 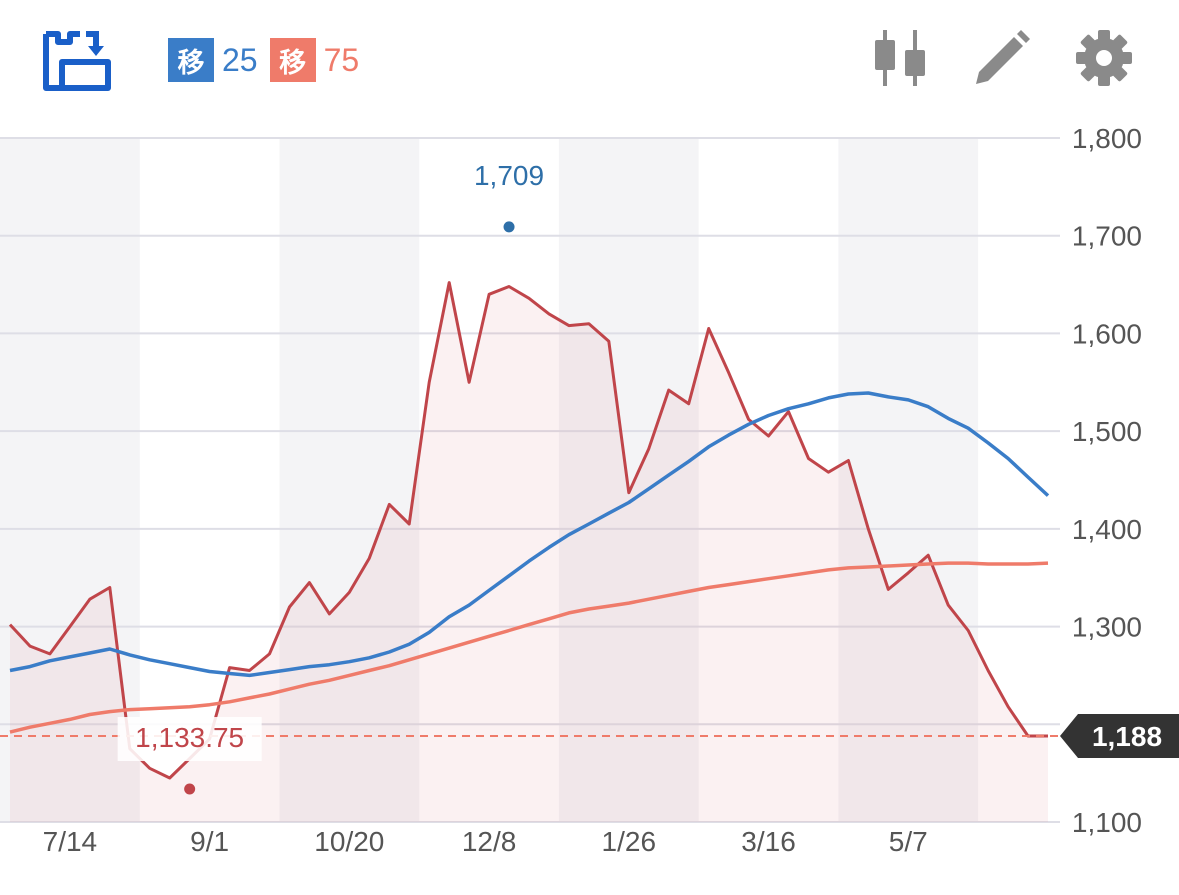 I want to click on x-tick-label: 1/26, so click(x=629, y=841).